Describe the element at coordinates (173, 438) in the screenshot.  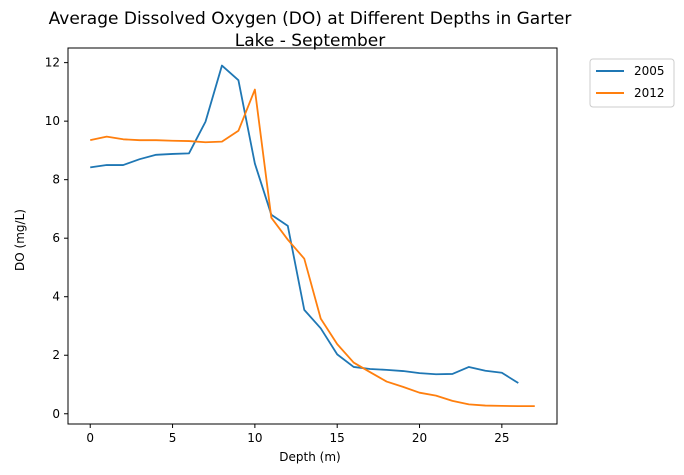
I see `x-tick-label: 5` at that location.